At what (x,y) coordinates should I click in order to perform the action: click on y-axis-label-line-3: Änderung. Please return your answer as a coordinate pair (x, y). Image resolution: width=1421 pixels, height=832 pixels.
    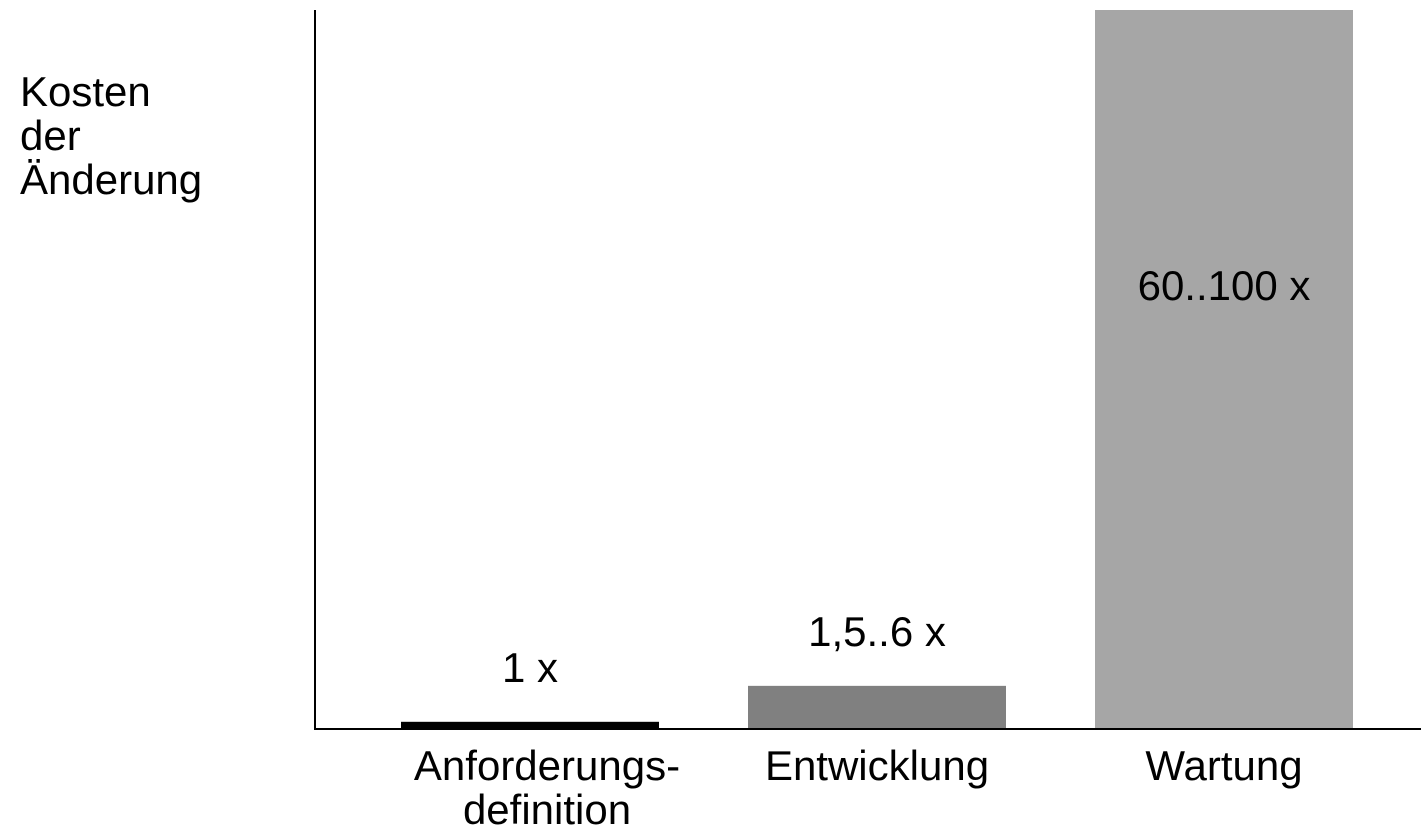
    Looking at the image, I should click on (111, 179).